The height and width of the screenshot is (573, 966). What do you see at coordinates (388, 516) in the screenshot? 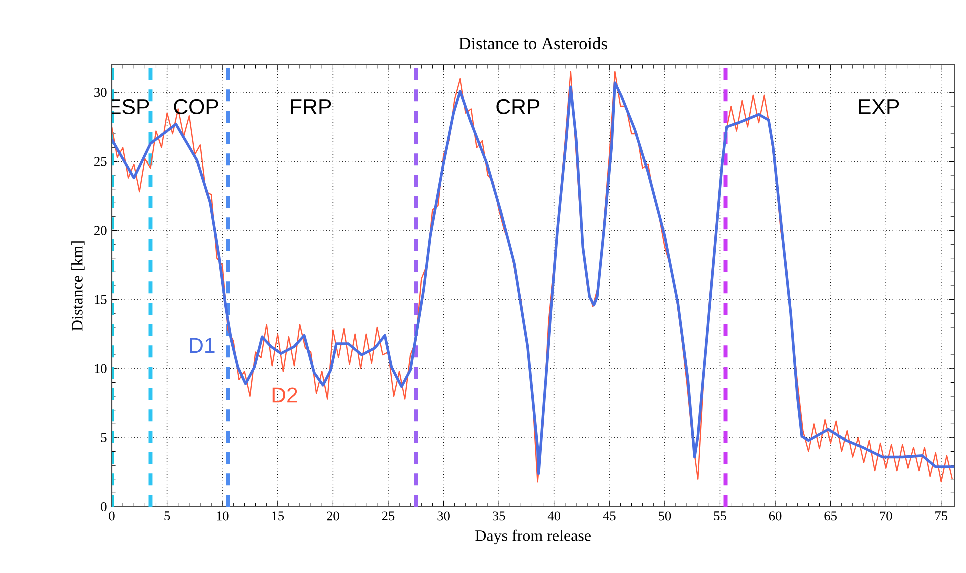
I see `x-tick-label: 25` at bounding box center [388, 516].